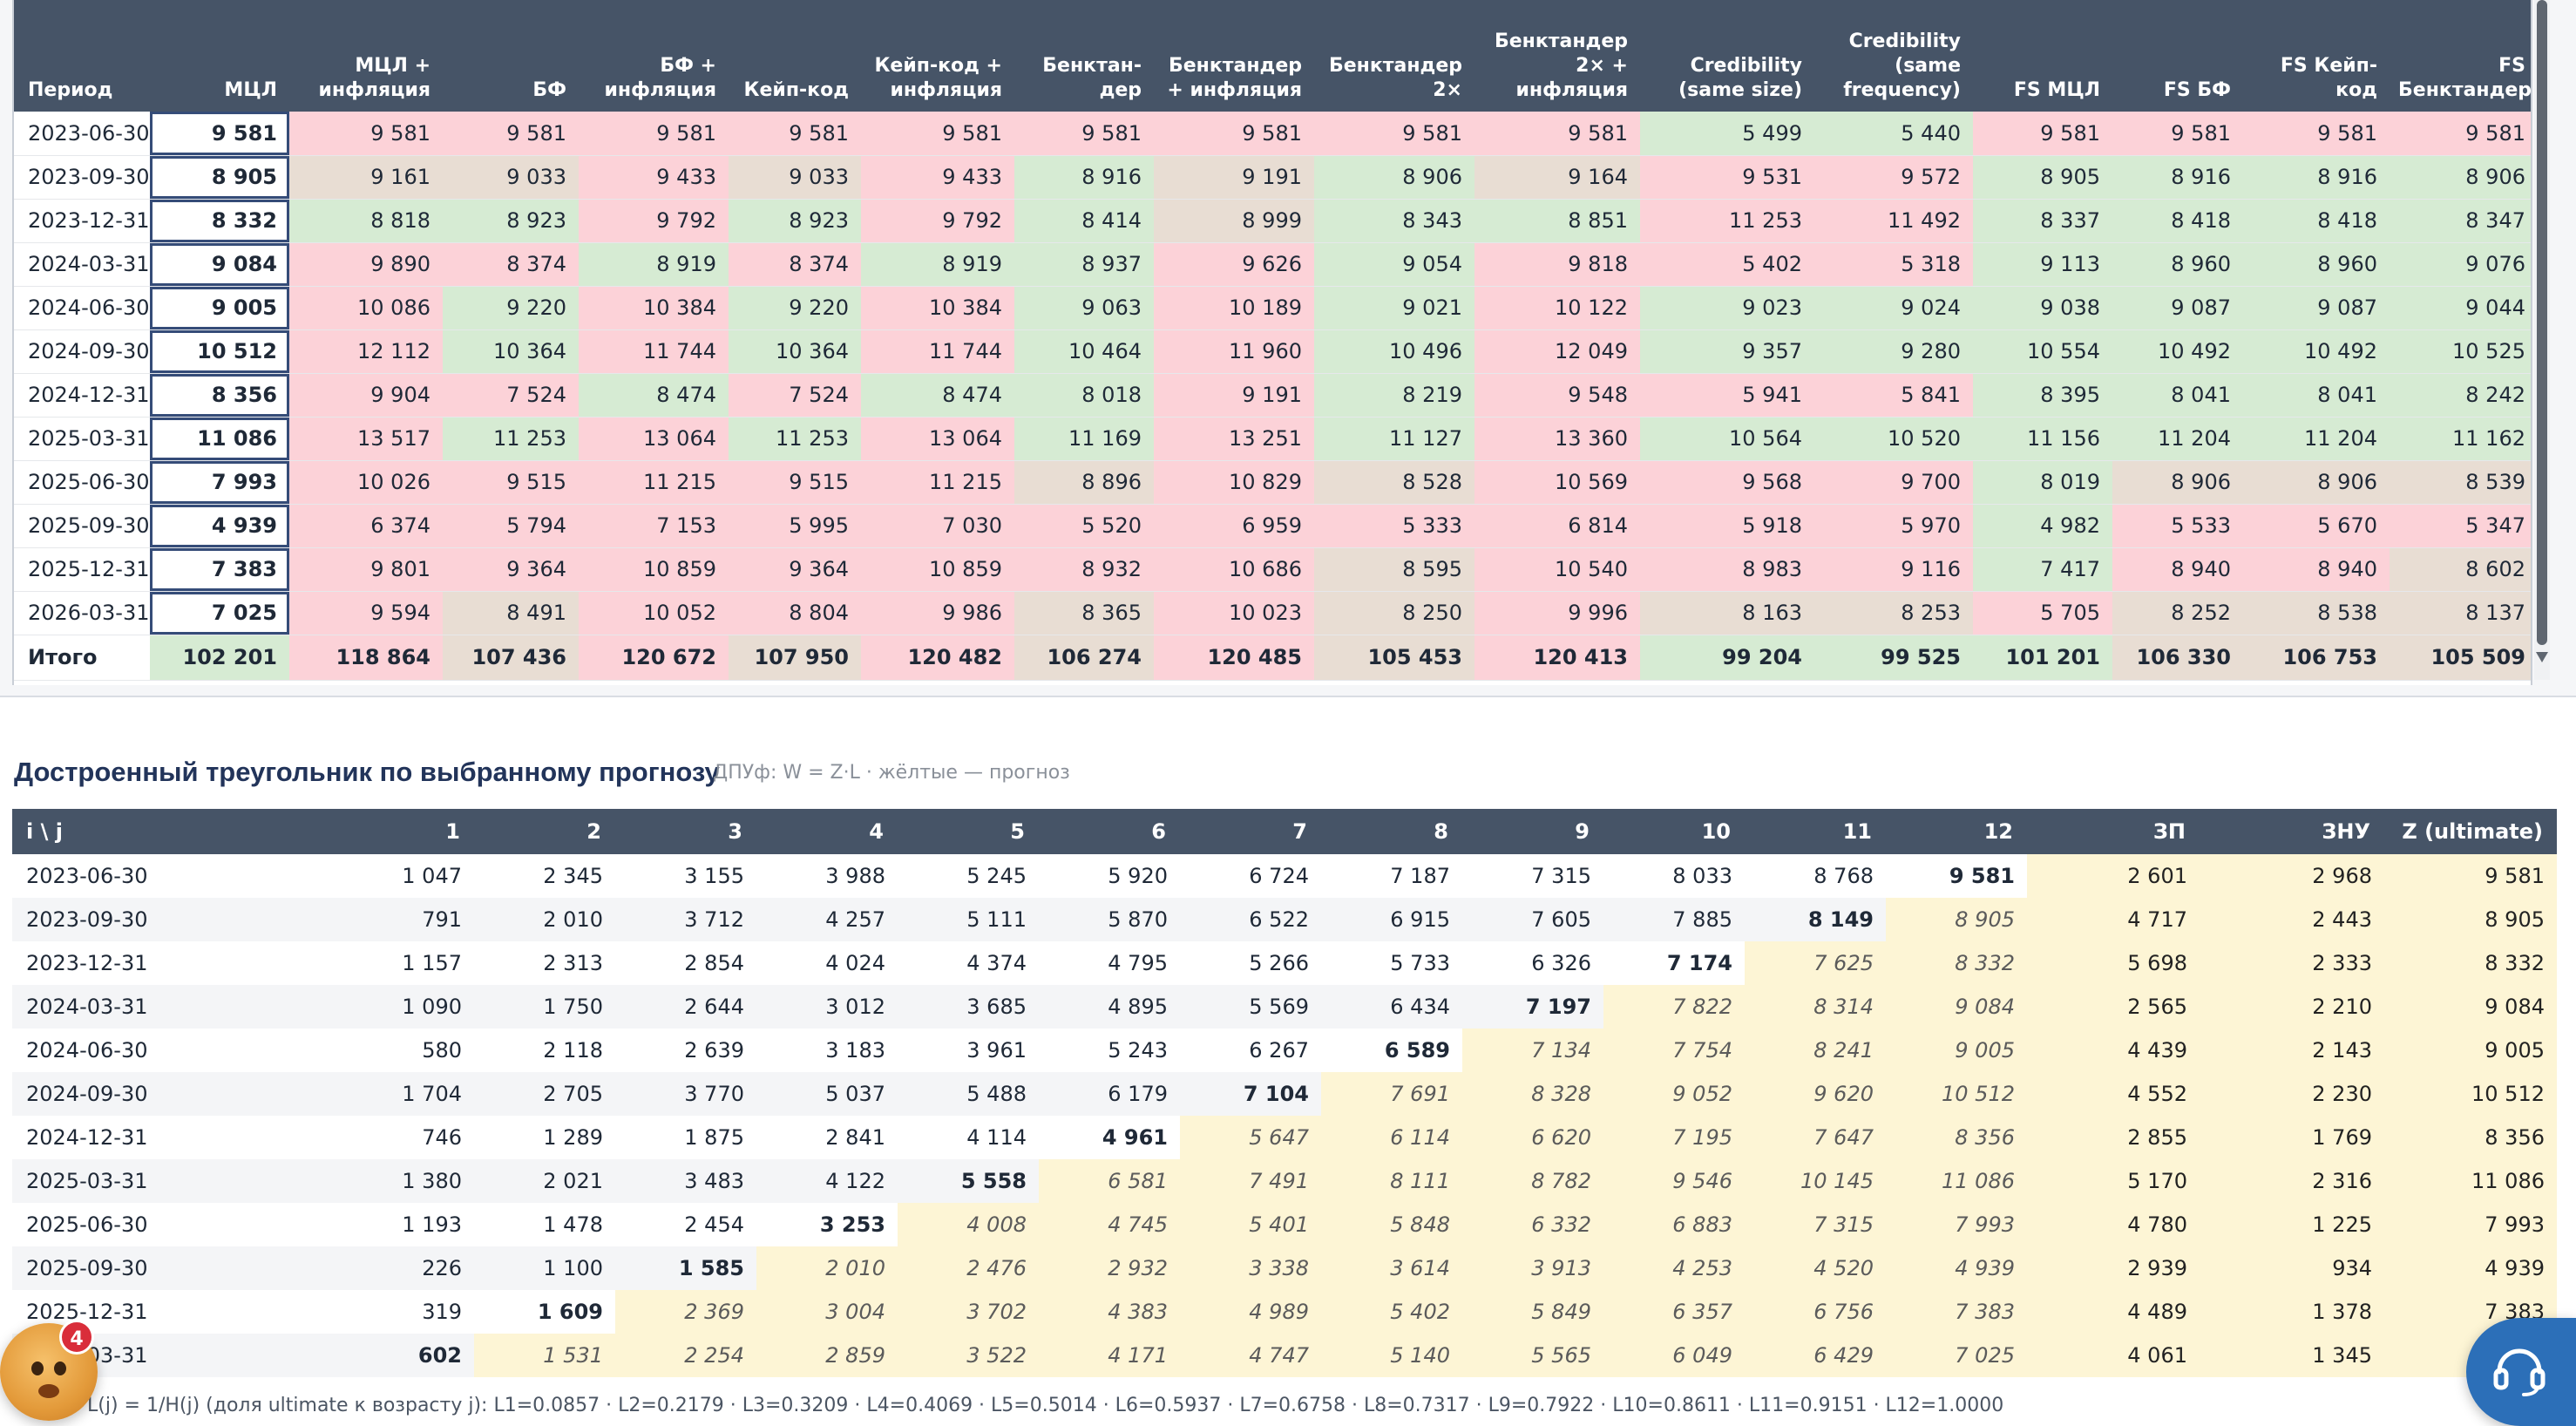 This screenshot has height=1426, width=2576. Describe the element at coordinates (1234, 56) in the screenshot. I see `column-header: Бенктандер + инфляция` at that location.